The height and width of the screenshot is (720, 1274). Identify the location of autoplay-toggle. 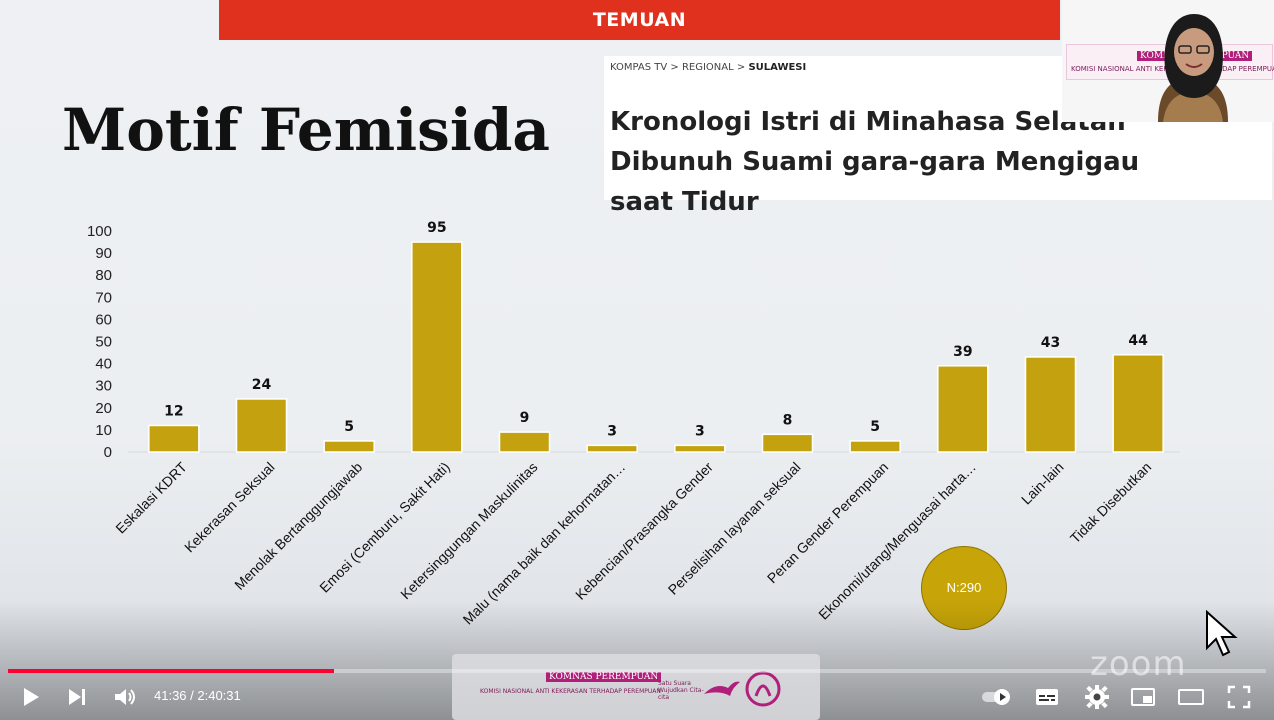
(997, 697).